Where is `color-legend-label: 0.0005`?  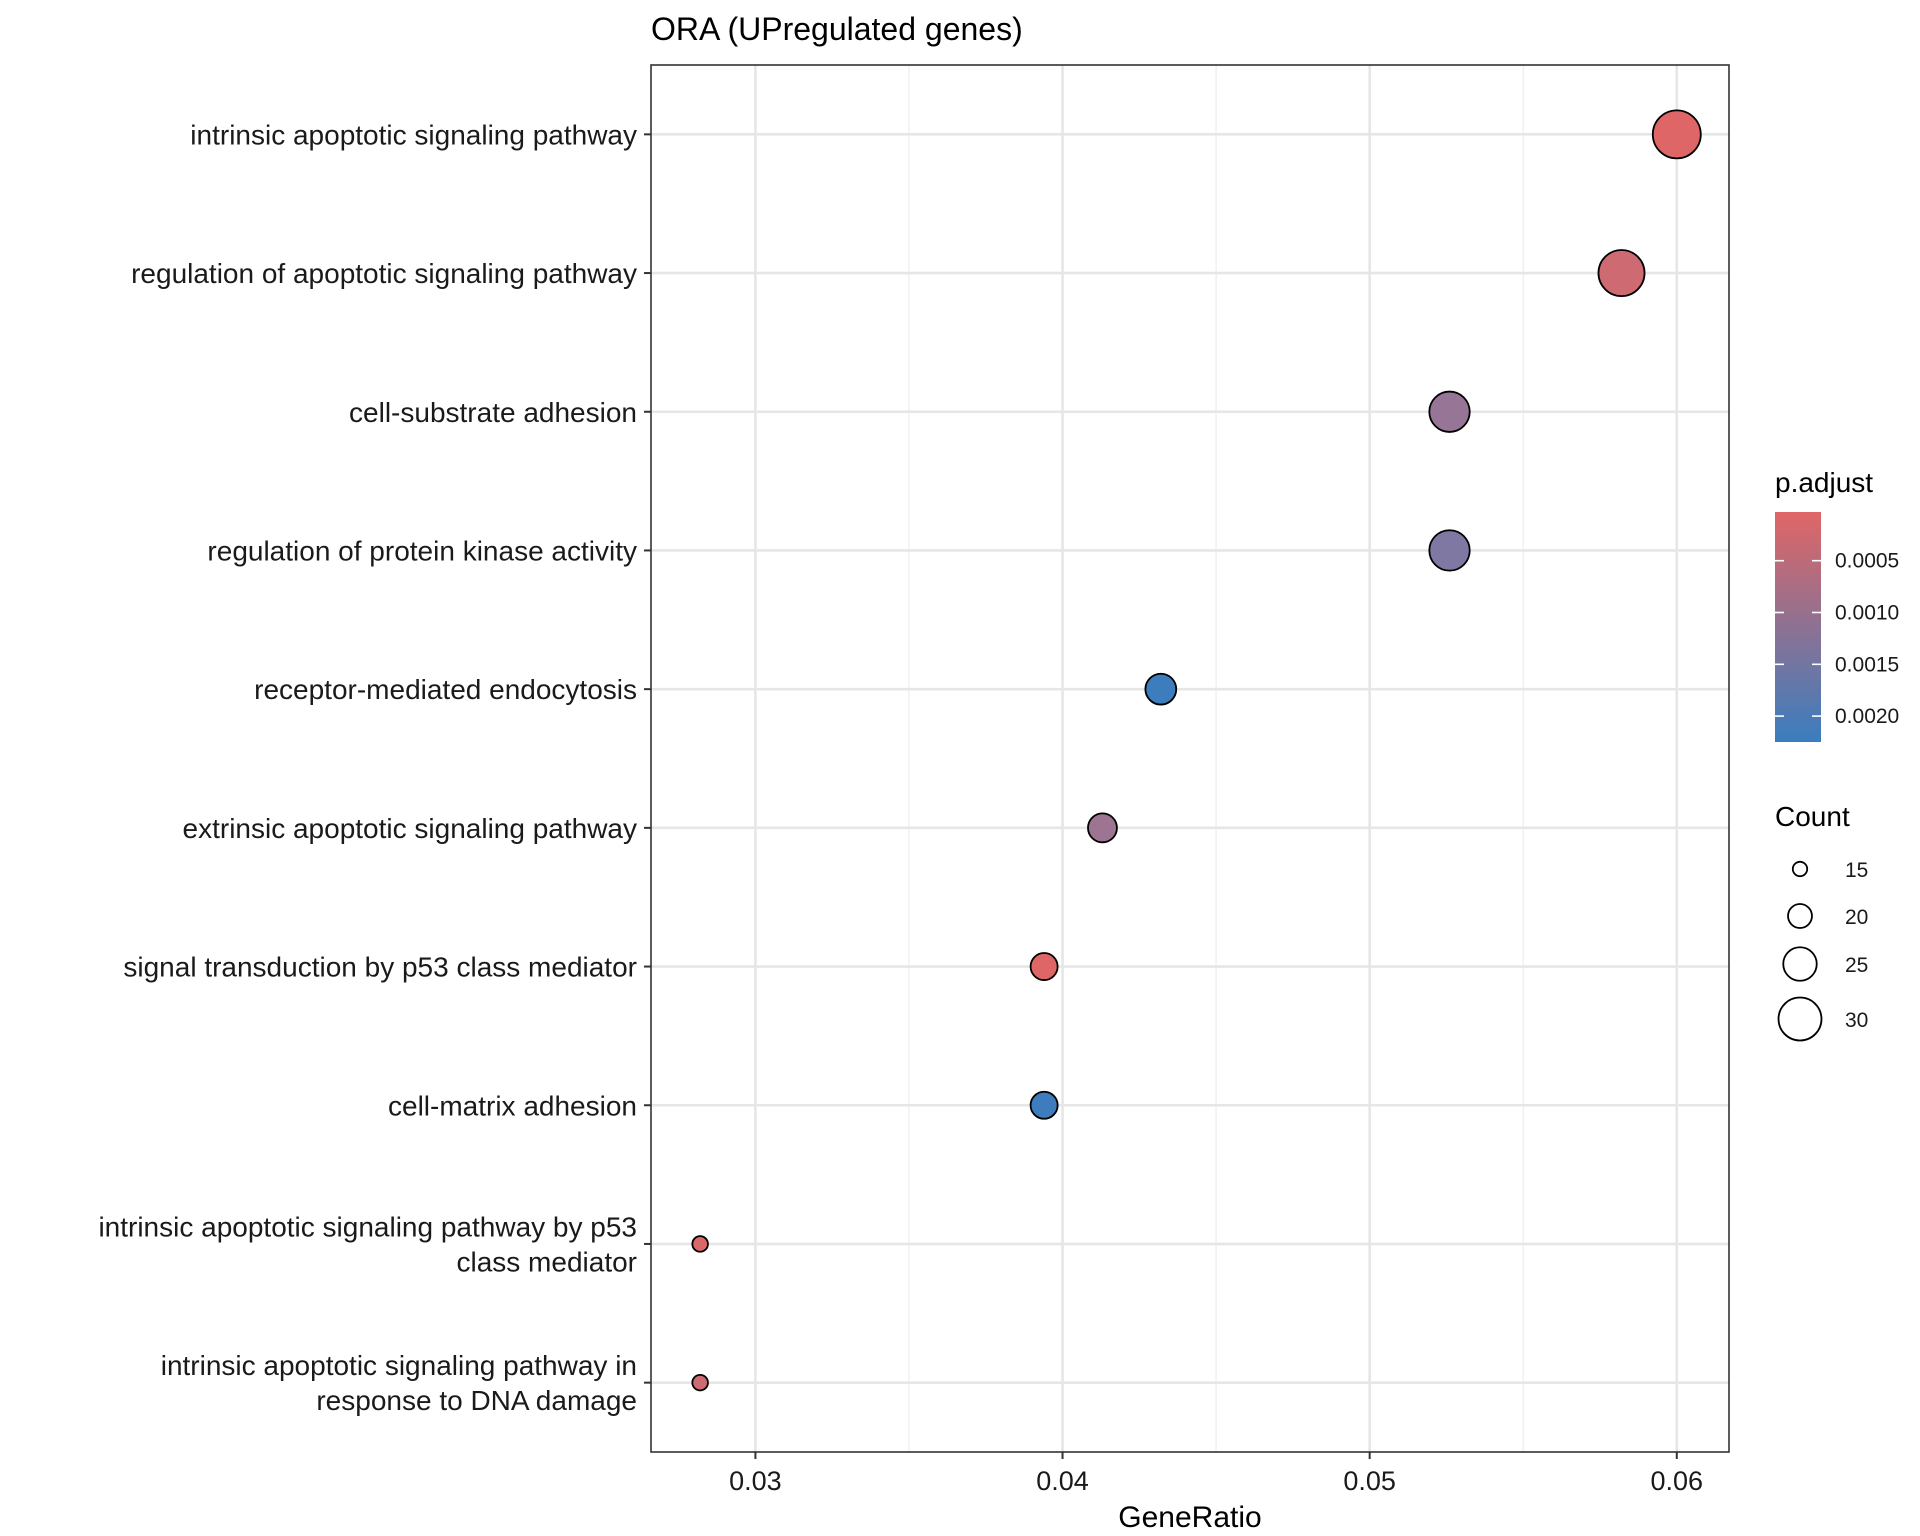 color-legend-label: 0.0005 is located at coordinates (1867, 561).